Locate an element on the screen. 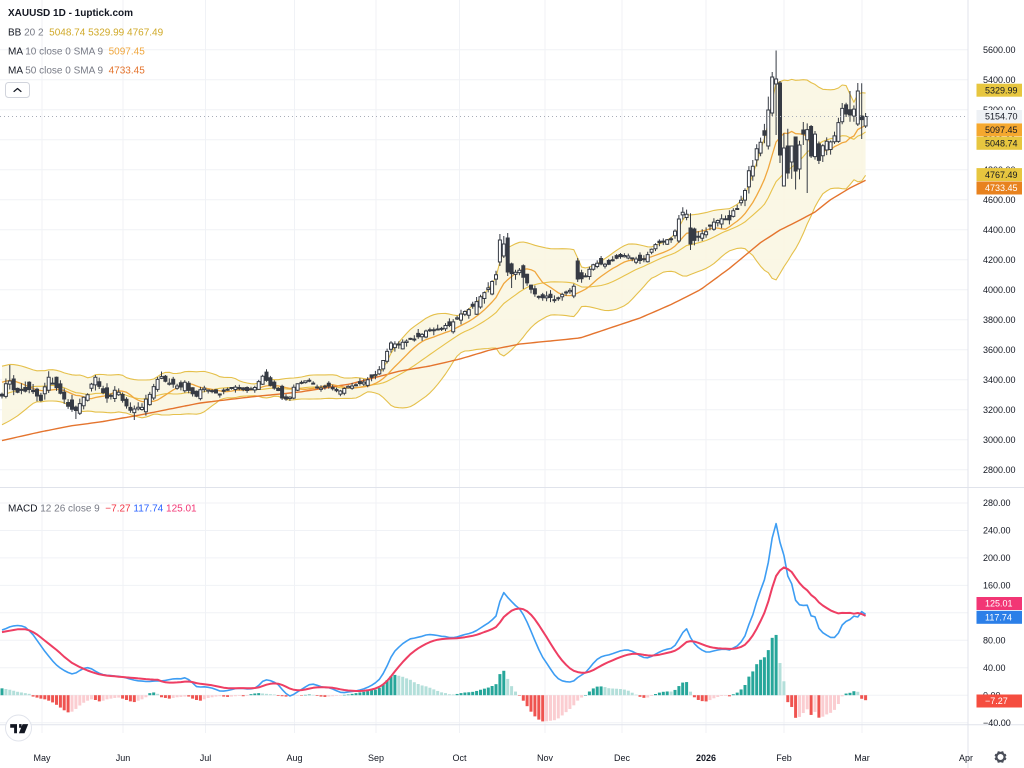  svg-text: May is located at coordinates (42, 758).